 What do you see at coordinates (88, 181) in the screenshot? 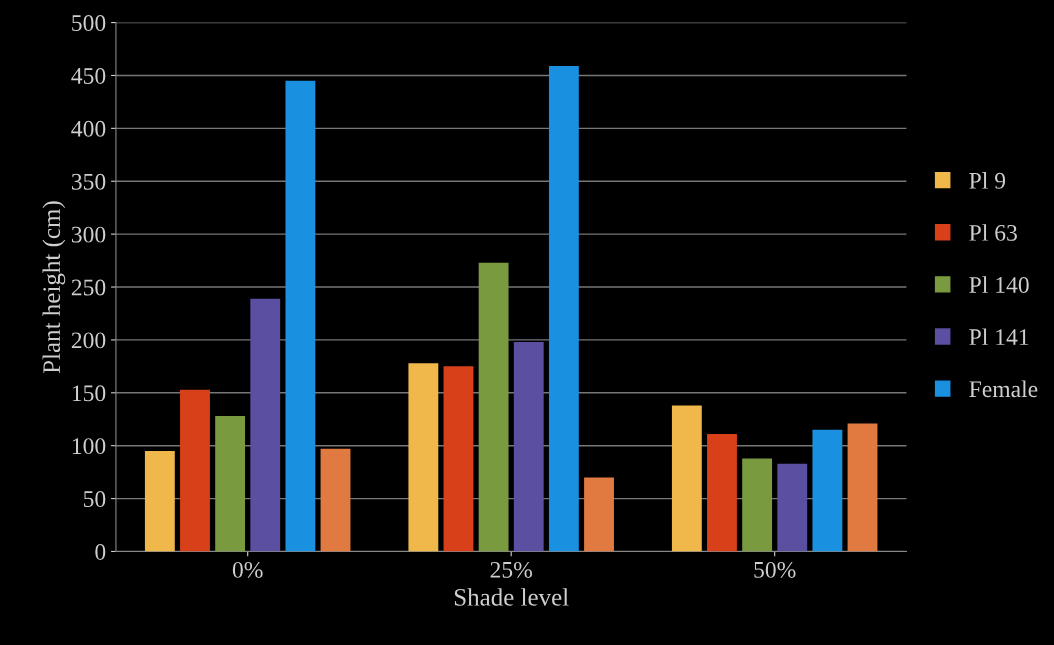
I see `y-tick-label: 350` at bounding box center [88, 181].